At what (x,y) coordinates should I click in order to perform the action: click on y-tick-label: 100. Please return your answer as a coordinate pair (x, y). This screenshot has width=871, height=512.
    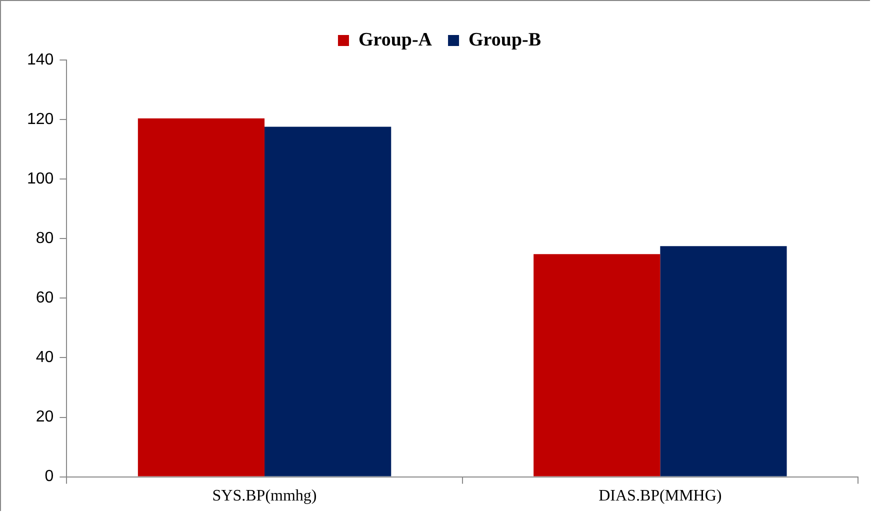
    Looking at the image, I should click on (40, 179).